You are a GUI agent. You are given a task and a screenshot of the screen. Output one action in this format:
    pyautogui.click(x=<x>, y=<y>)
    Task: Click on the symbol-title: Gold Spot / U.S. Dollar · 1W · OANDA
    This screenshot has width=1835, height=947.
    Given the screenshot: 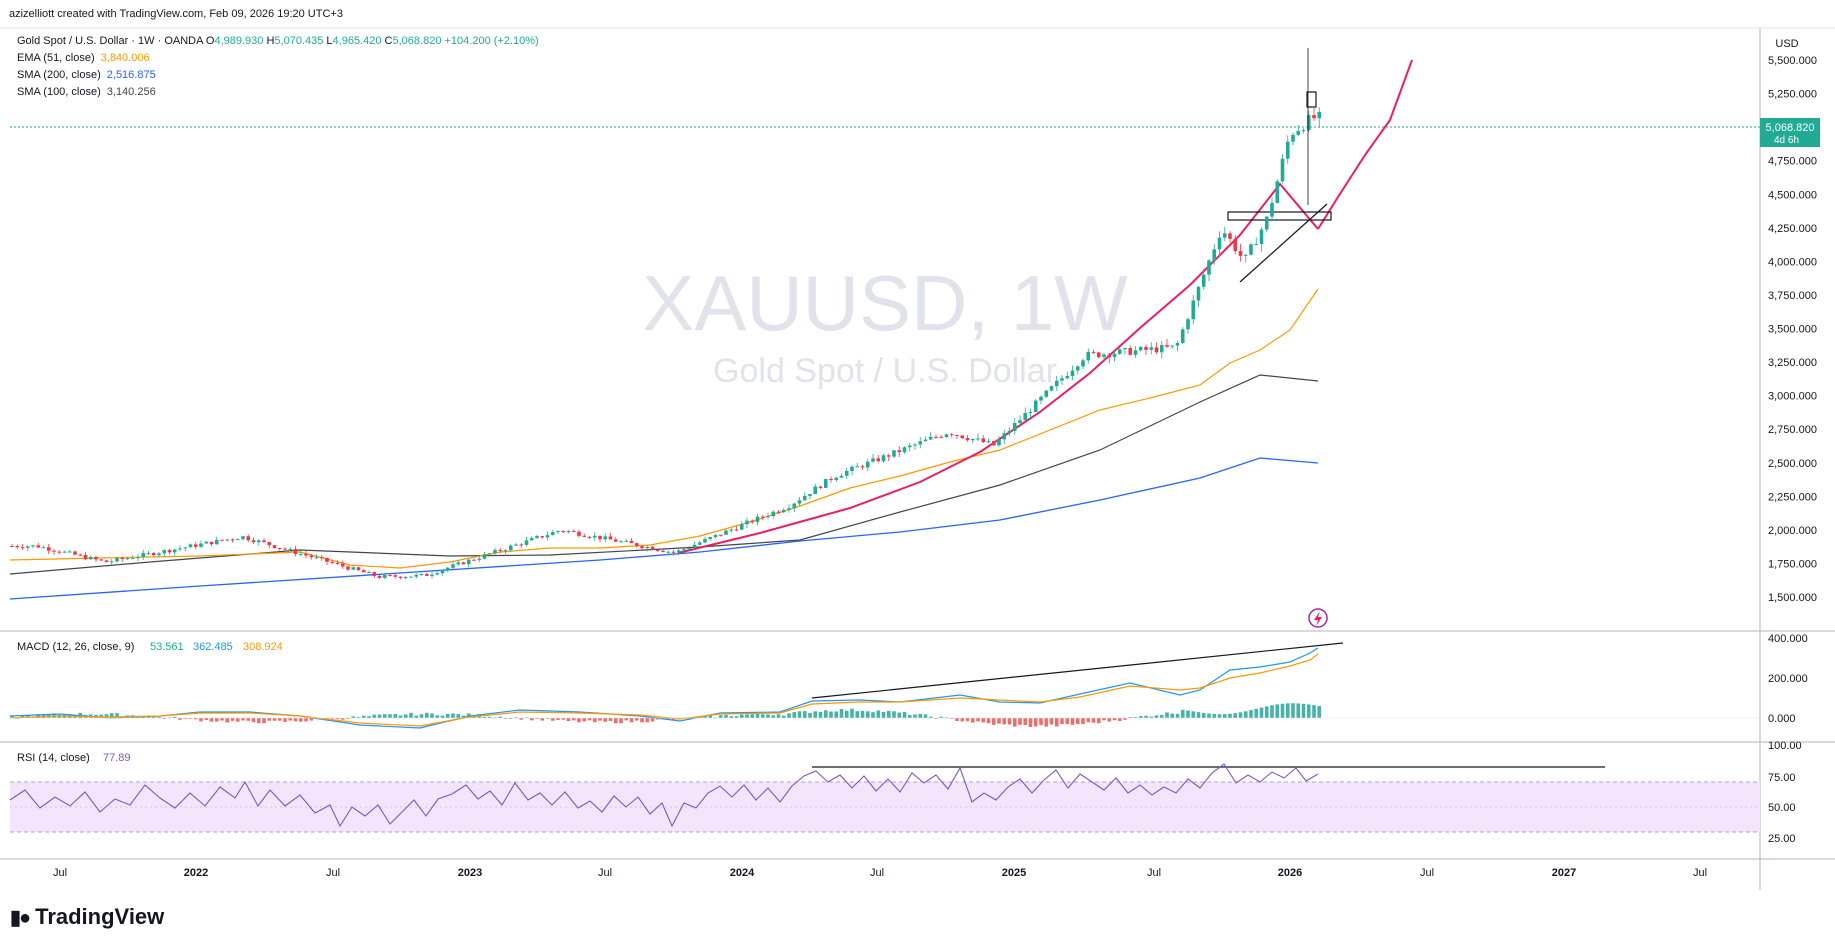 What is the action you would take?
    pyautogui.click(x=110, y=41)
    